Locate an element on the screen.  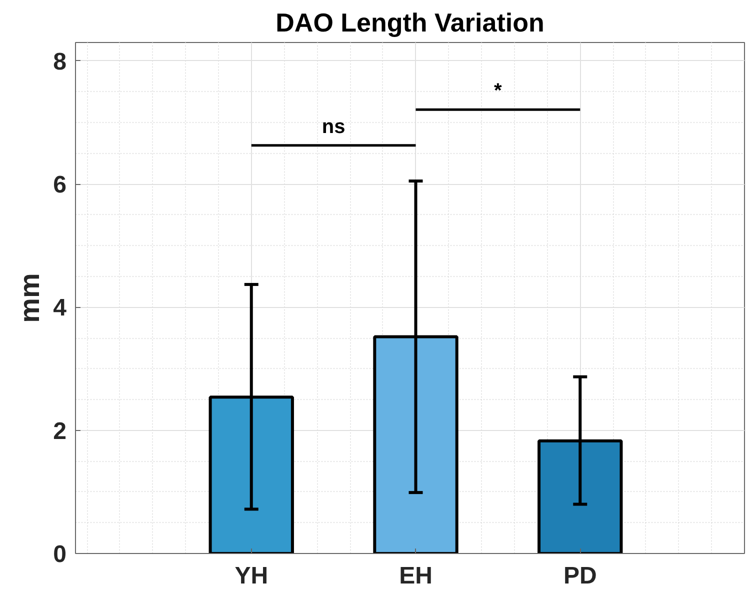
annotation: * is located at coordinates (498, 91).